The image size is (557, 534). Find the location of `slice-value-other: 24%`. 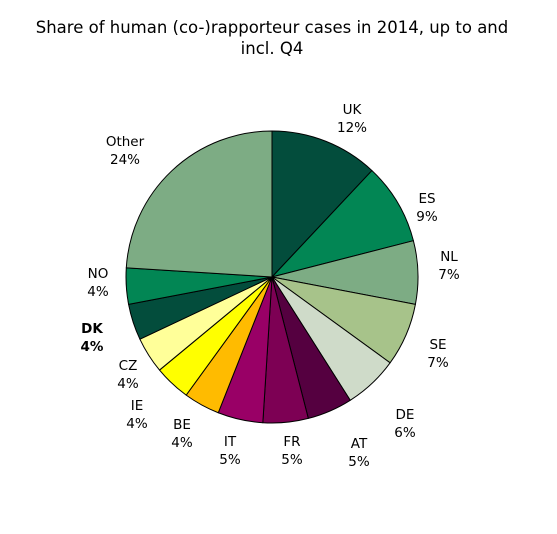

slice-value-other: 24% is located at coordinates (125, 160).